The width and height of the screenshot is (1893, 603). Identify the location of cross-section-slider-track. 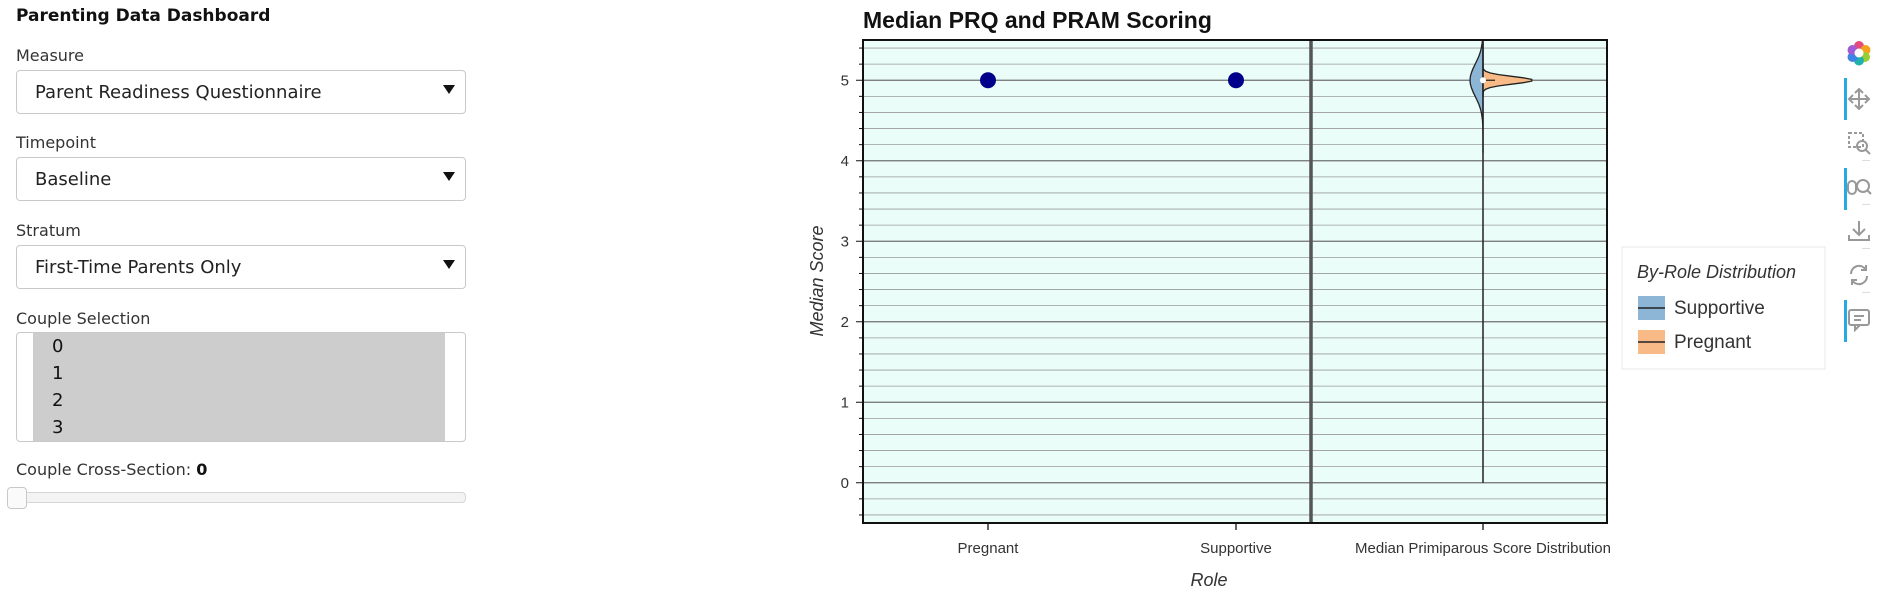
(241, 497).